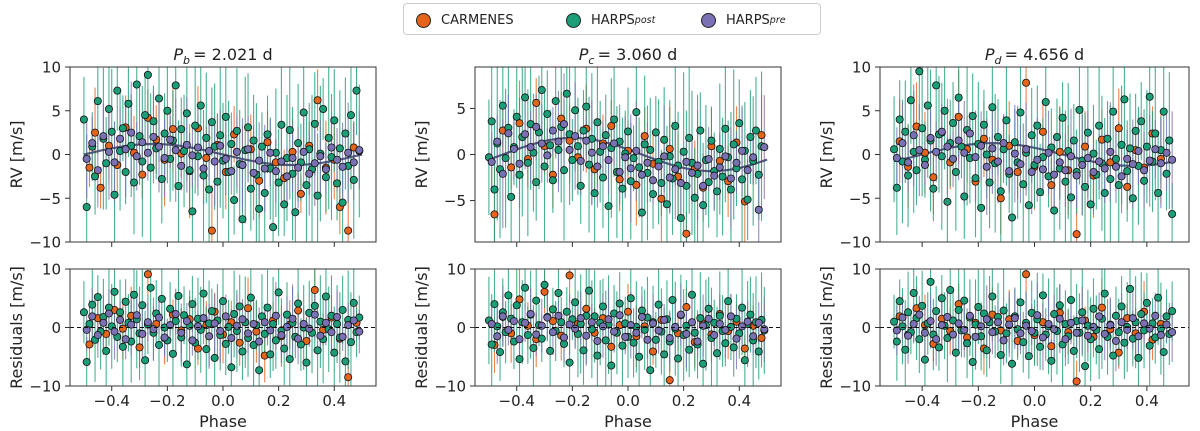 The height and width of the screenshot is (431, 1200). What do you see at coordinates (112, 401) in the screenshot?
I see `x-tick-label: −0.4` at bounding box center [112, 401].